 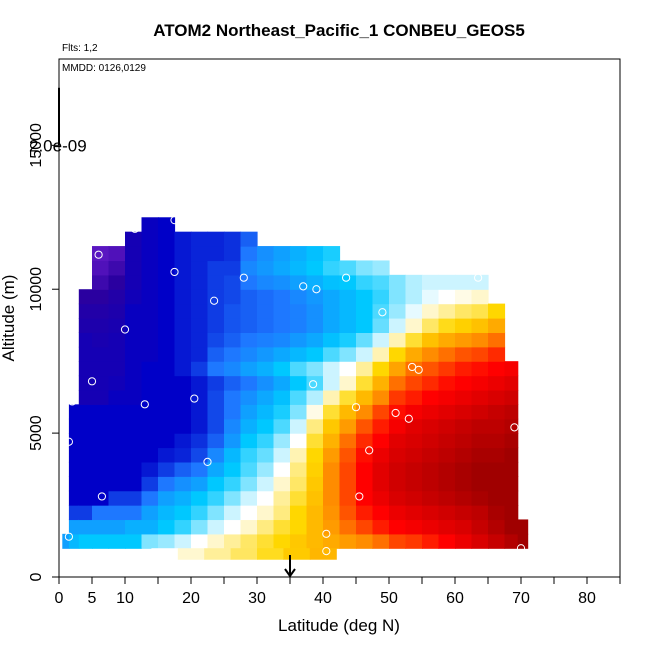 I want to click on y-tick-label: 5000, so click(x=36, y=433).